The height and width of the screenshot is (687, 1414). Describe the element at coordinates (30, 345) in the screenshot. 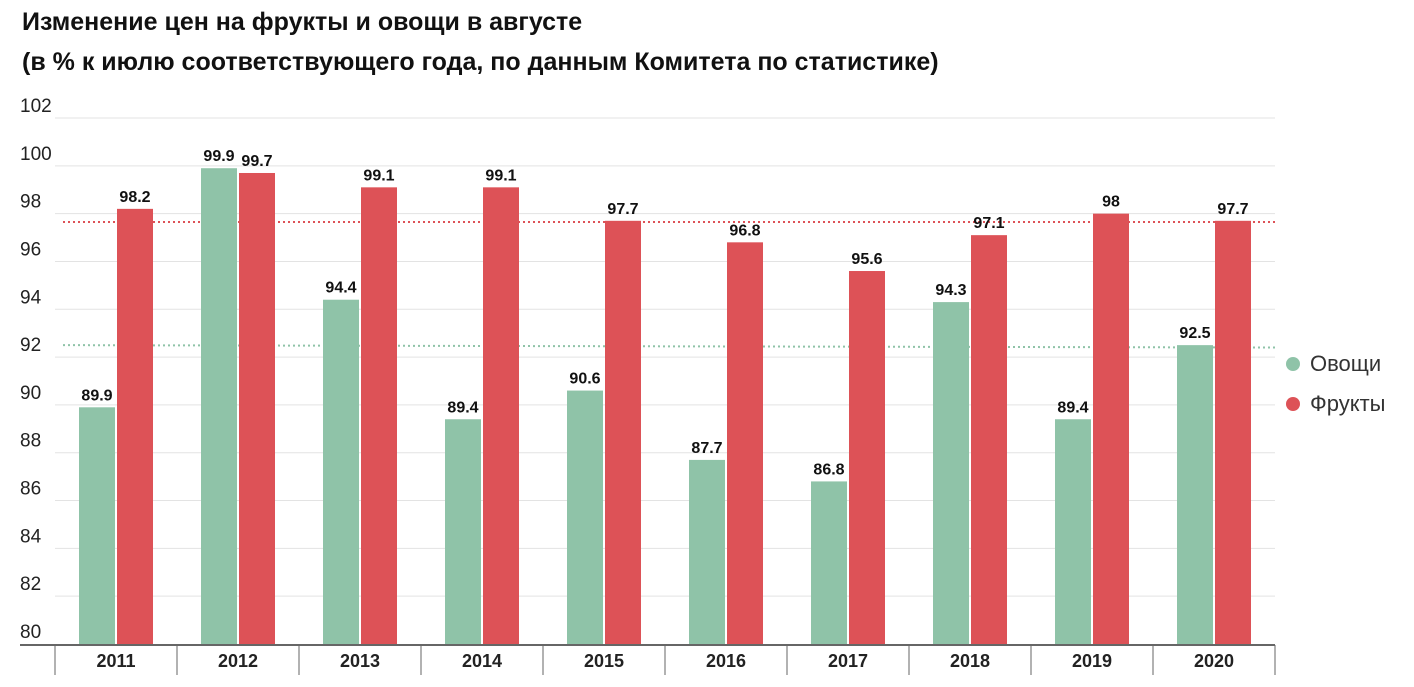

I see `y-tick-label-92: 92` at that location.